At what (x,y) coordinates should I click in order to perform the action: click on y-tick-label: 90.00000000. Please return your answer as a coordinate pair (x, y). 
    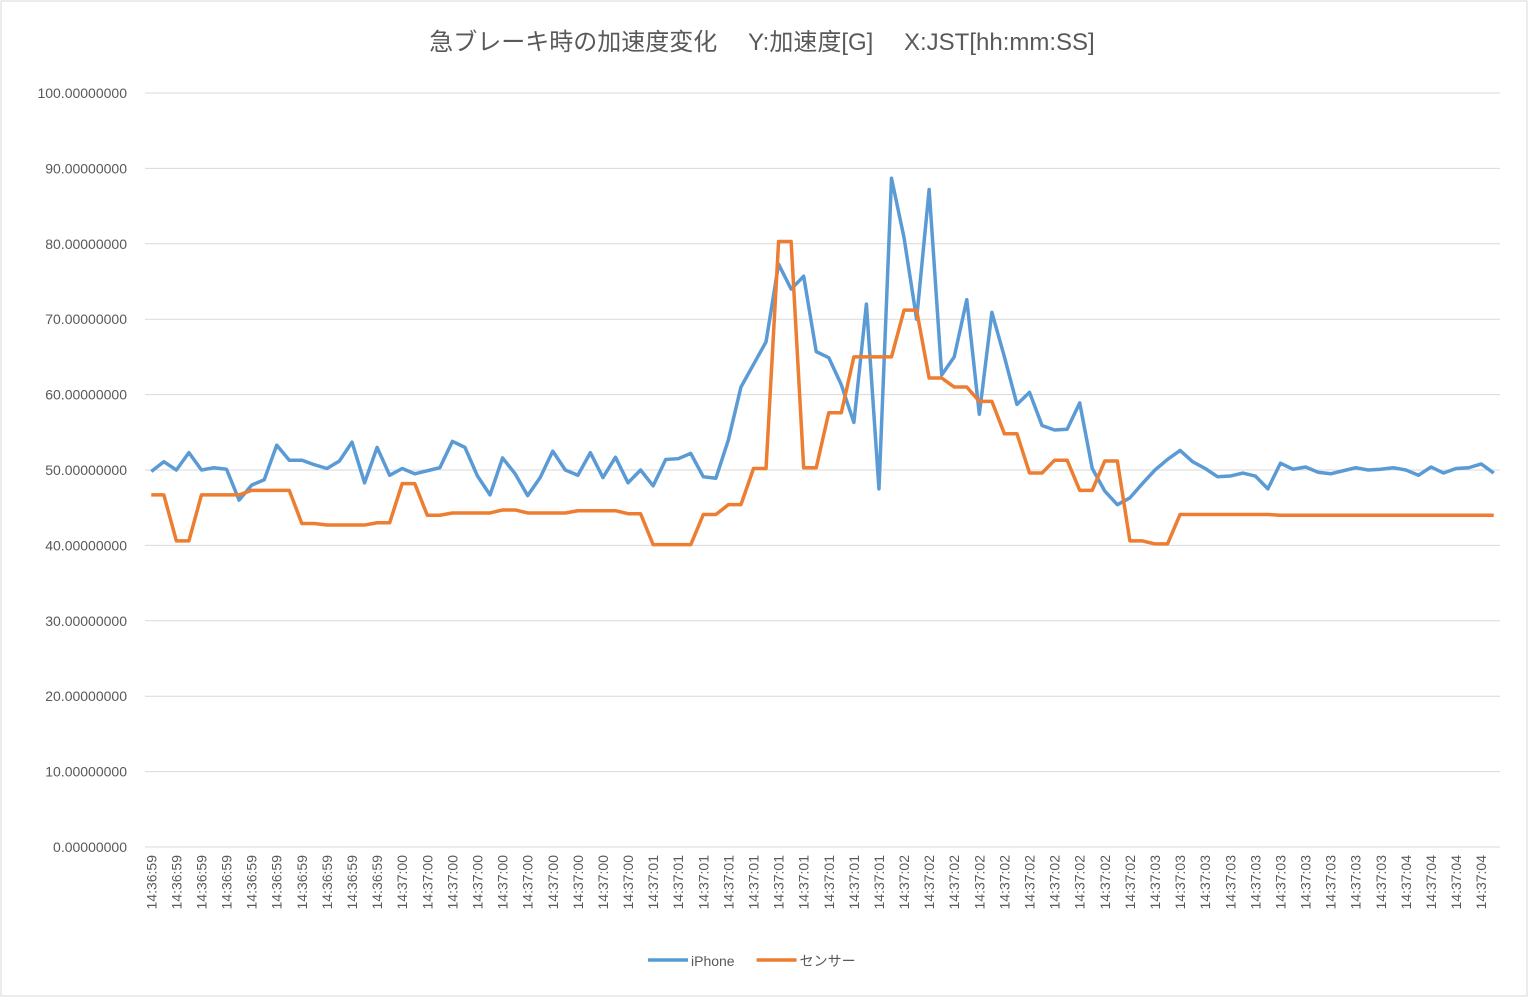
    Looking at the image, I should click on (86, 168).